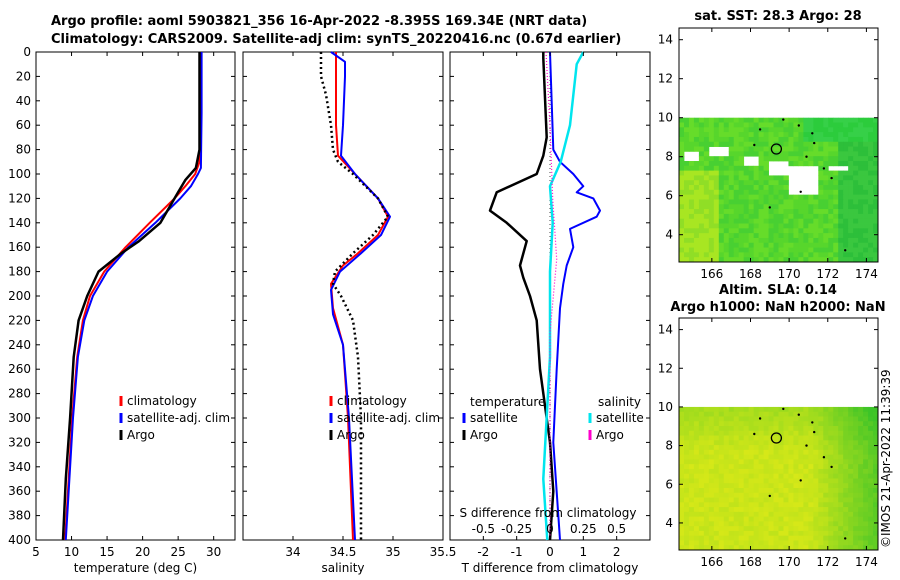  Describe the element at coordinates (550, 568) in the screenshot. I see `diff-xlabel: T difference from climatology` at that location.